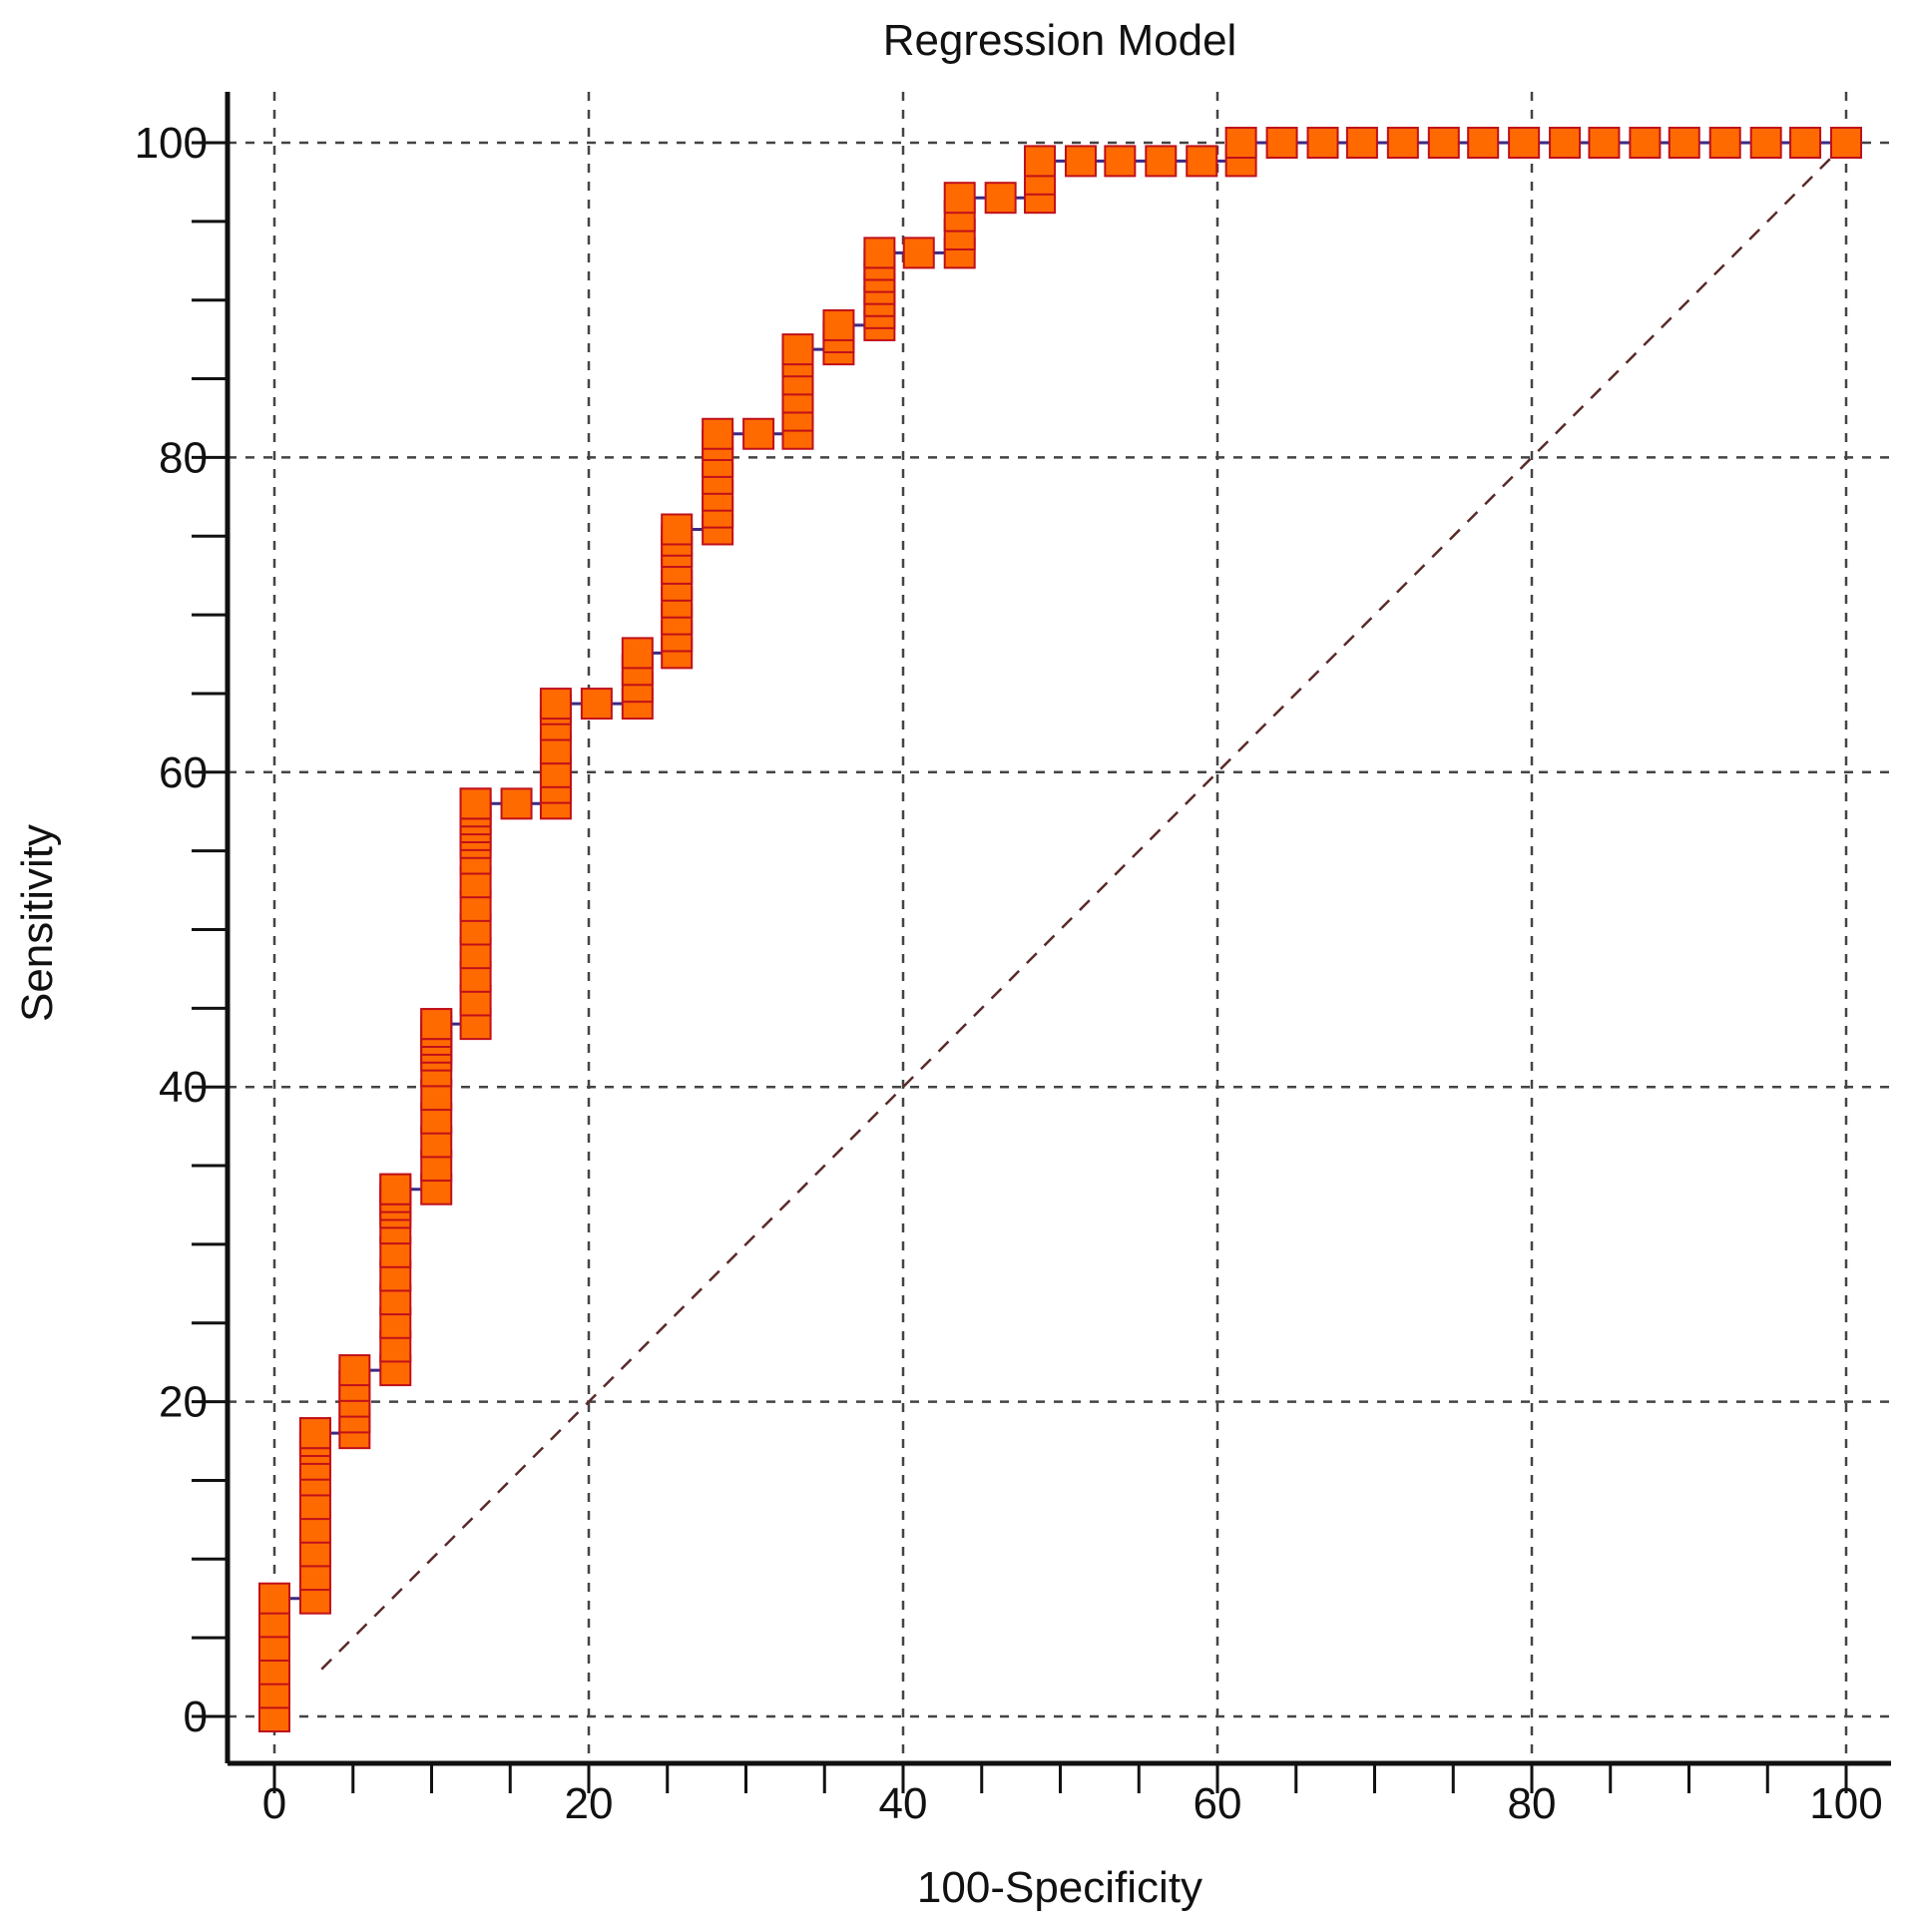 The width and height of the screenshot is (1915, 1932). What do you see at coordinates (37, 923) in the screenshot?
I see `y-axis-title: Sensitivity` at bounding box center [37, 923].